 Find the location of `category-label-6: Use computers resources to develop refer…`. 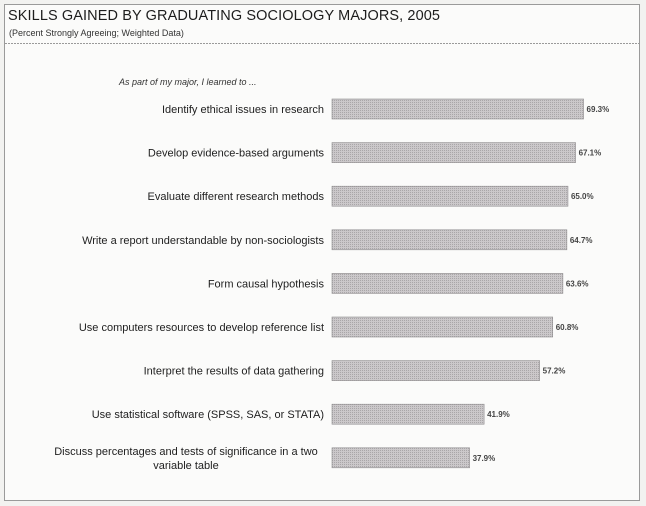

category-label-6: Use computers resources to develop refer… is located at coordinates (201, 328).